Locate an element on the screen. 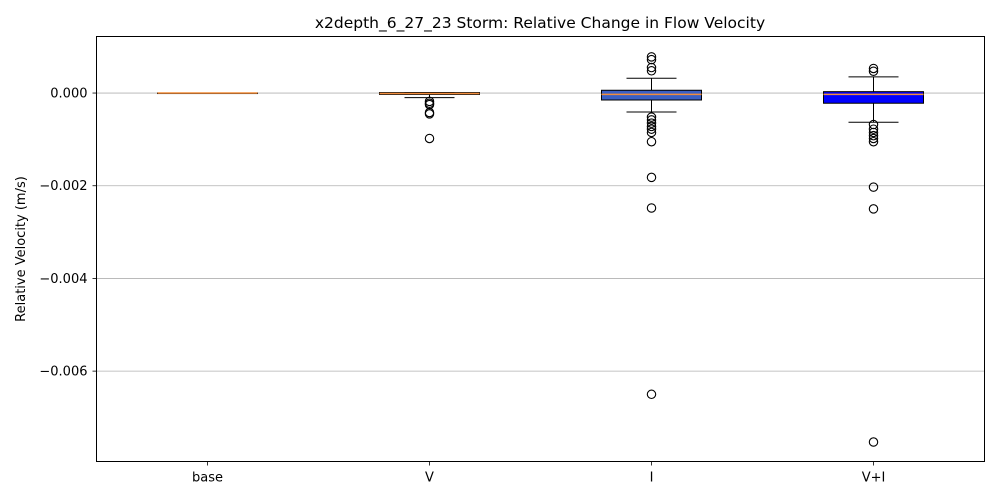 The height and width of the screenshot is (500, 1000). box-v is located at coordinates (429, 118).